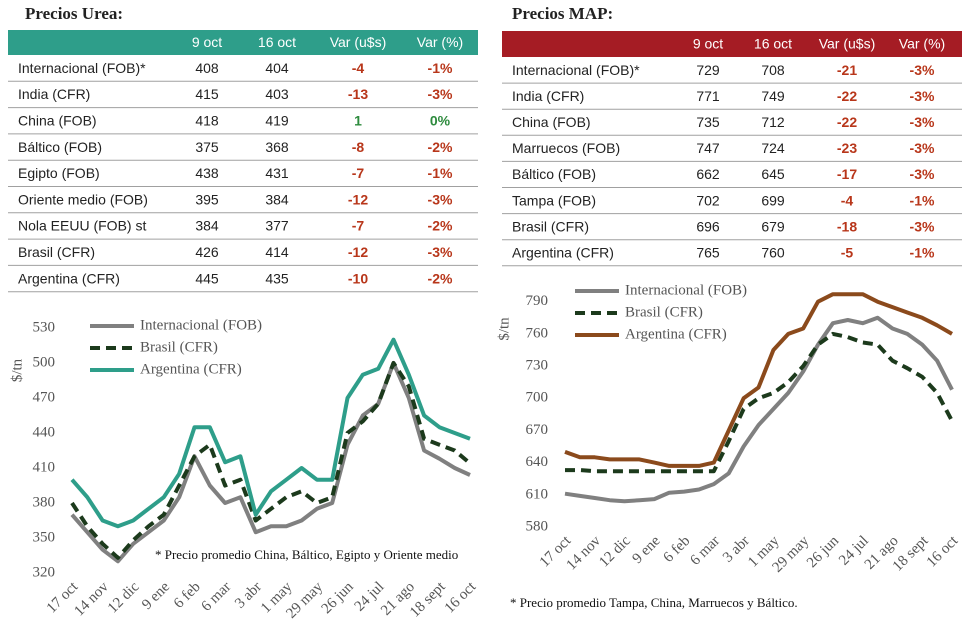 This screenshot has width=969, height=633. Describe the element at coordinates (708, 200) in the screenshot. I see `cell: 702` at that location.